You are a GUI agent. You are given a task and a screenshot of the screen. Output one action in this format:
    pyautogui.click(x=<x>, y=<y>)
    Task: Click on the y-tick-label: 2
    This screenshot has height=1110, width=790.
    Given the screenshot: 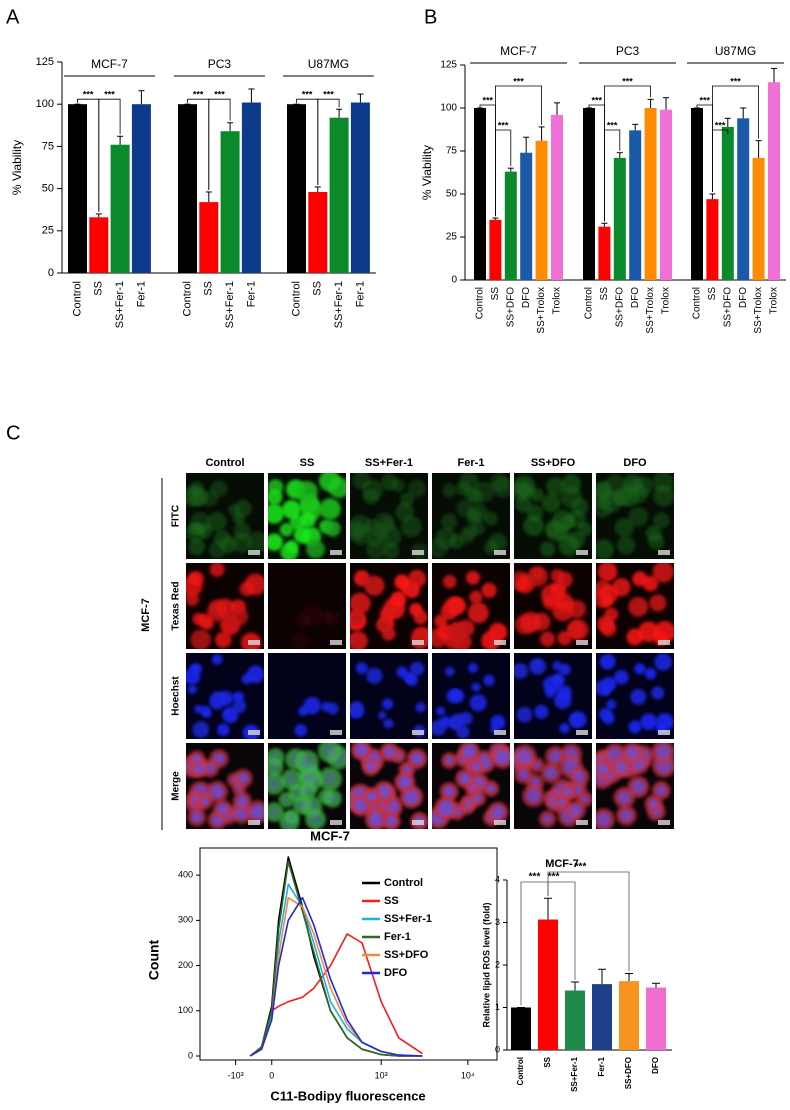 What is the action you would take?
    pyautogui.click(x=497, y=964)
    